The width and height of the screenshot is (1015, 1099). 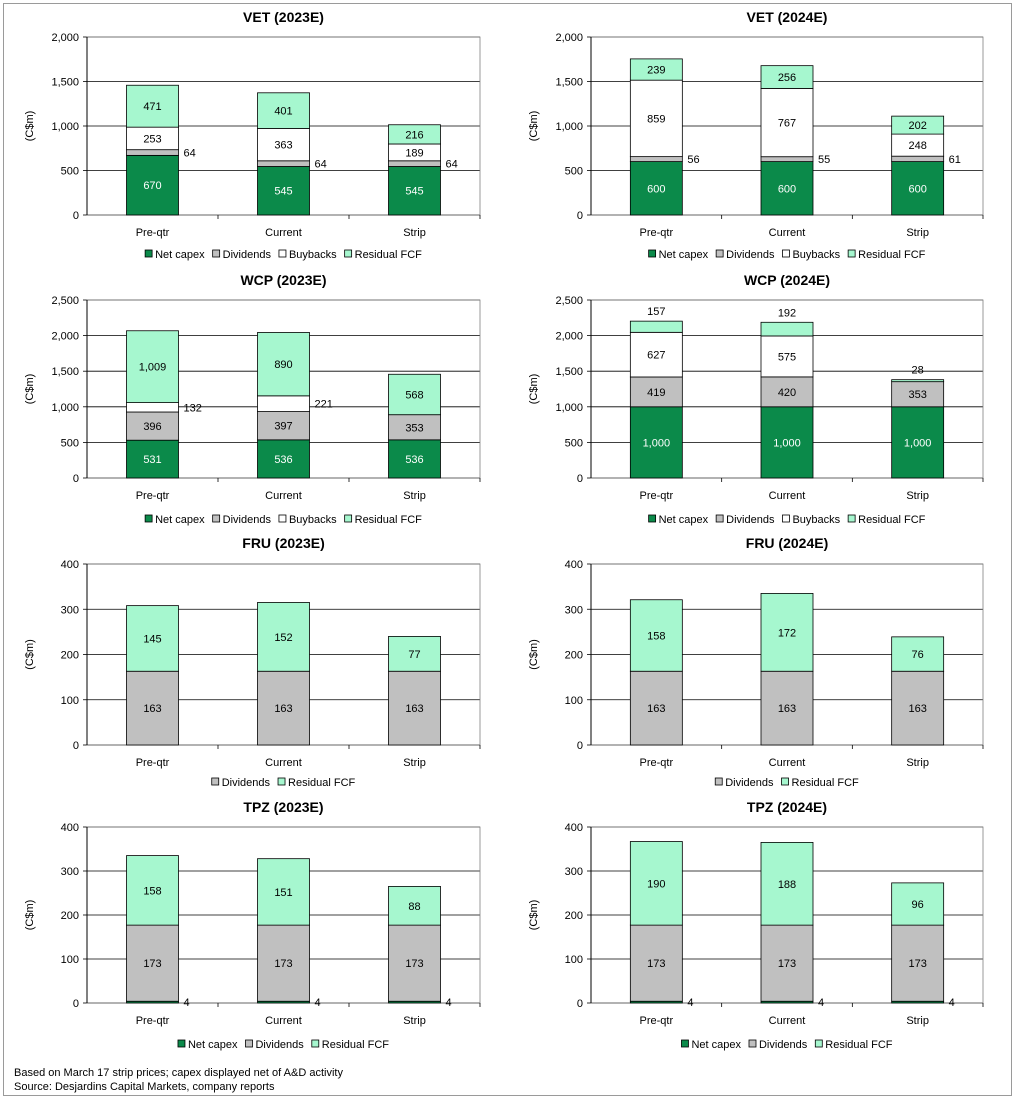 What do you see at coordinates (414, 655) in the screenshot?
I see `data-label-residual-fcf-strip: 77` at bounding box center [414, 655].